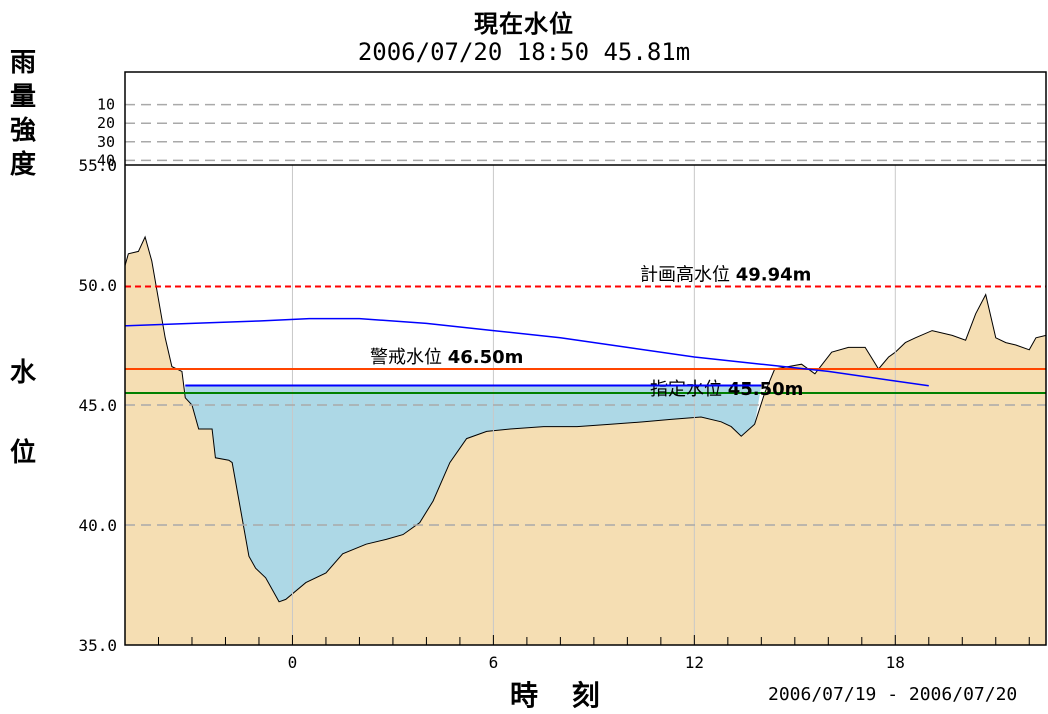 This screenshot has width=1048, height=714. Describe the element at coordinates (895, 662) in the screenshot. I see `x-tick-label: 18` at that location.